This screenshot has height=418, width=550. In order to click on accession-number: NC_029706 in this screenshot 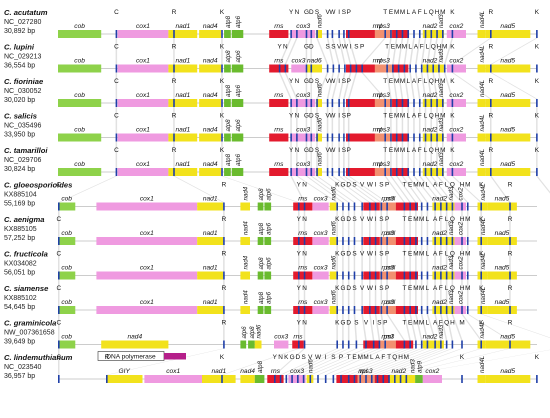, I will do `click(22, 160)`.